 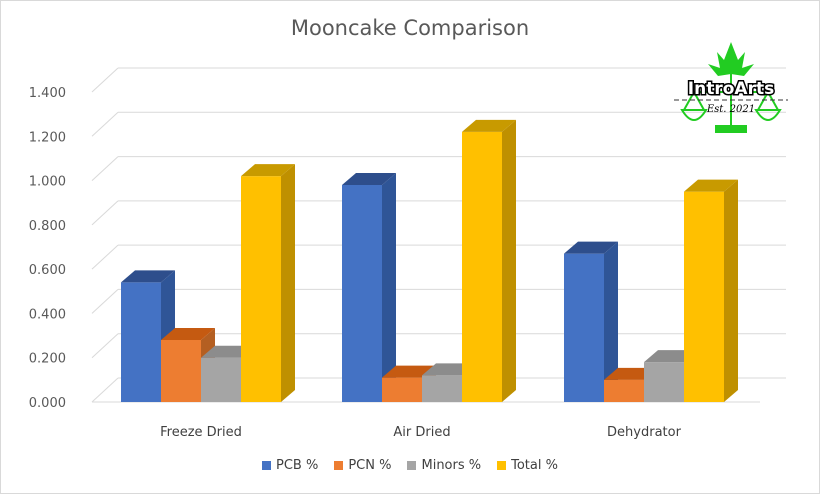 I want to click on legend: PCB % PCN % Minors % Total %, so click(x=410, y=465).